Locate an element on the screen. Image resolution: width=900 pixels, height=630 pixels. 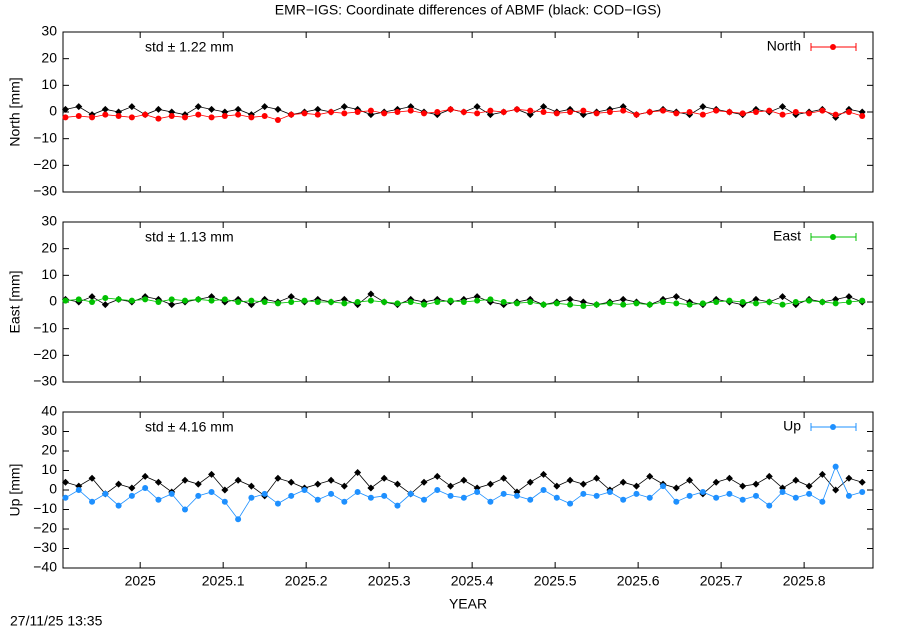
std-annotation: std ± 1.13 mm is located at coordinates (189, 237).